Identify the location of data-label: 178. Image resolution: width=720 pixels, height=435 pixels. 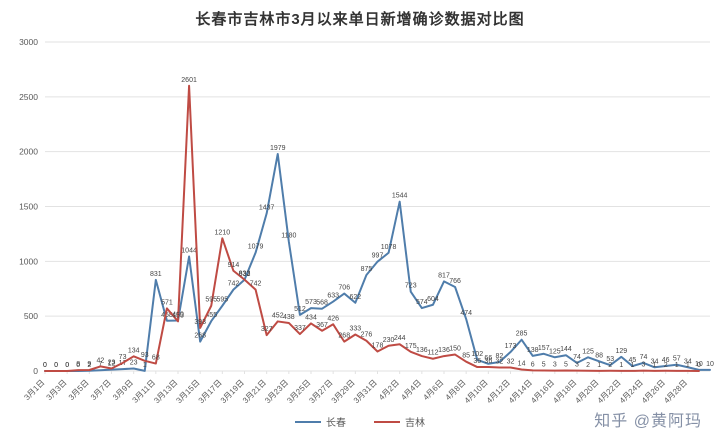
(378, 345).